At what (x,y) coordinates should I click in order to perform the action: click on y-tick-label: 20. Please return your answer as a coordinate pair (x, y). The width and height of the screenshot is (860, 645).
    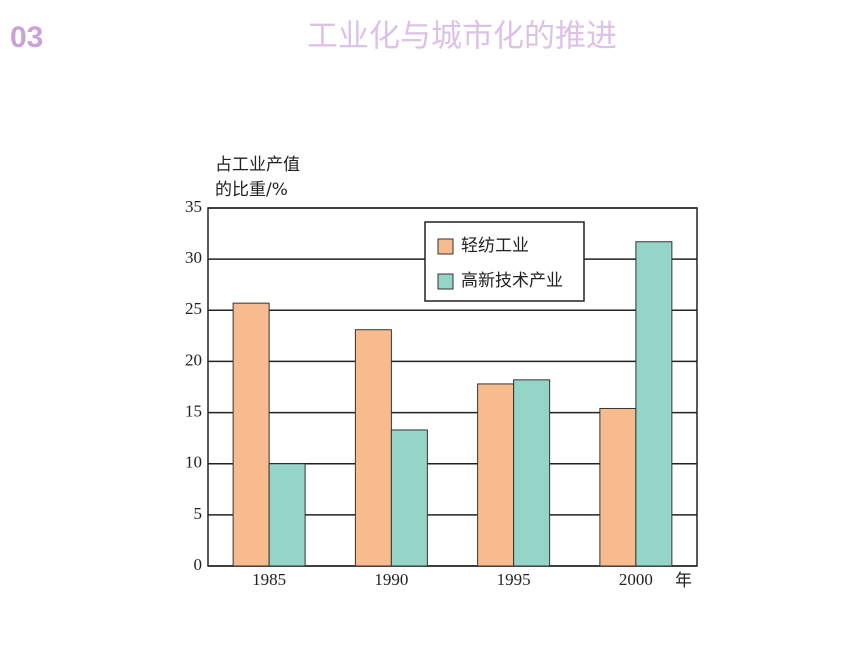
    Looking at the image, I should click on (193, 359).